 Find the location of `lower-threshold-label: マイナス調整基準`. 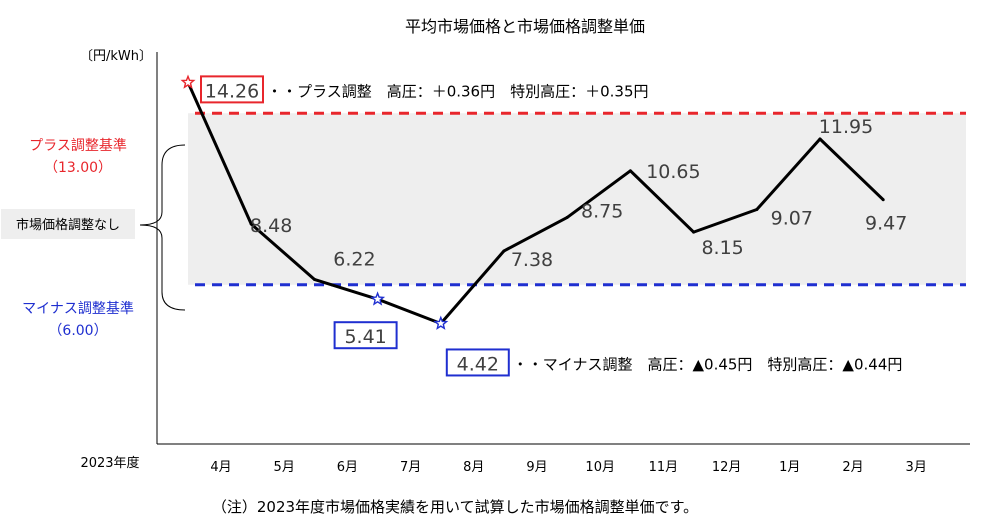

lower-threshold-label: マイナス調整基準 is located at coordinates (78, 308).